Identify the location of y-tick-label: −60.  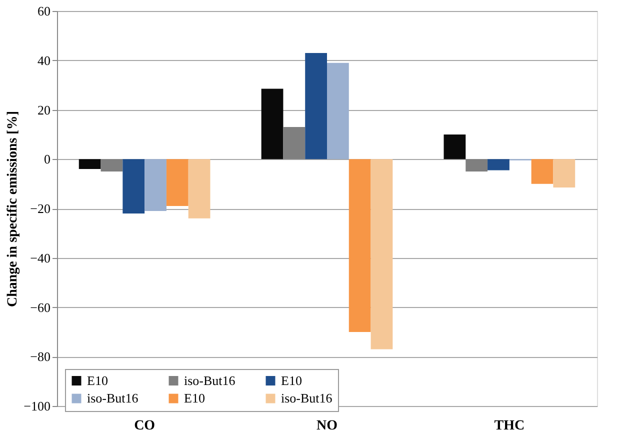
(40, 307).